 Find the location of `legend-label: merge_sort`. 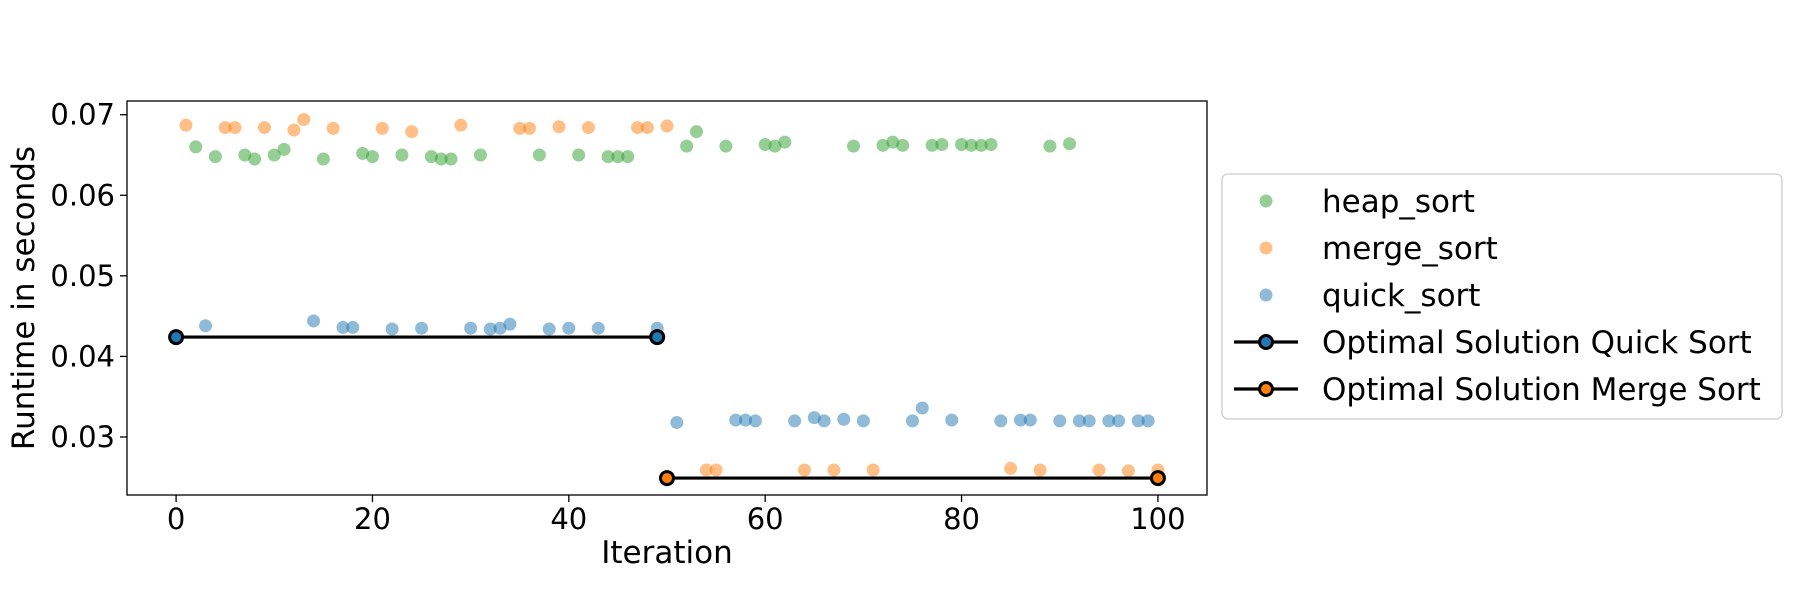

legend-label: merge_sort is located at coordinates (1410, 249).